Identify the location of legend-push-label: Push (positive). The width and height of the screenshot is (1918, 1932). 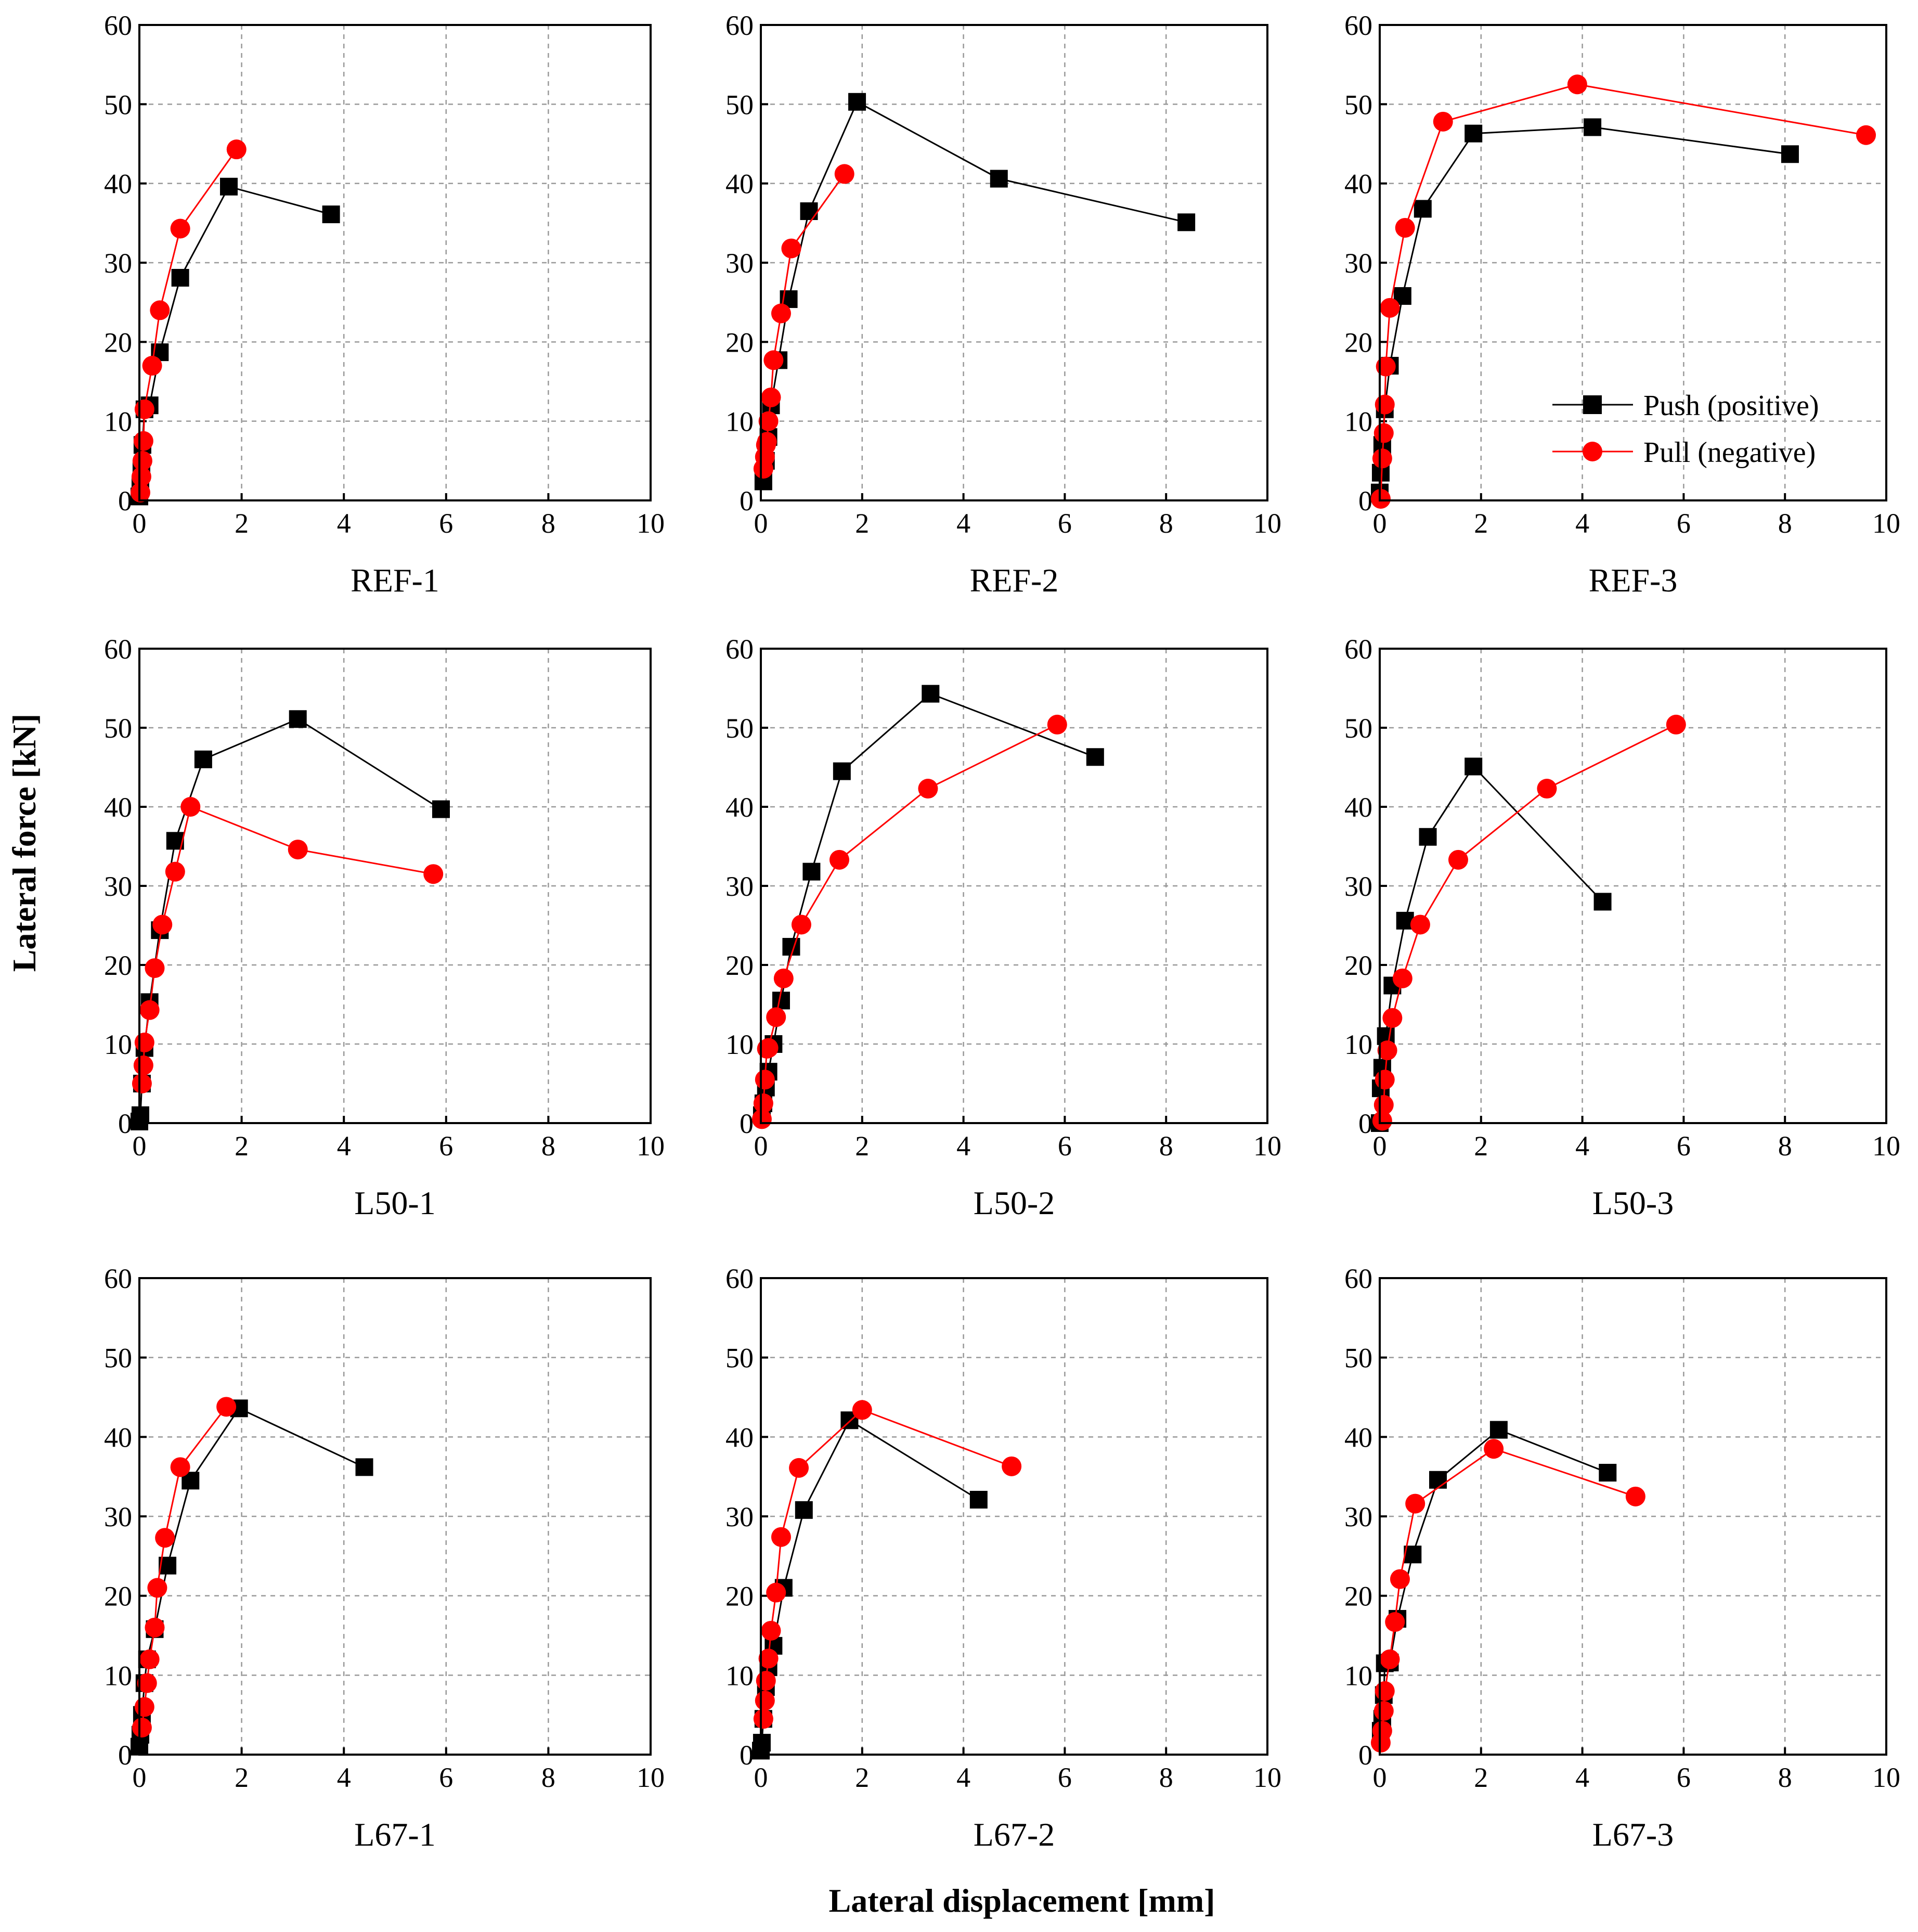
(1731, 406).